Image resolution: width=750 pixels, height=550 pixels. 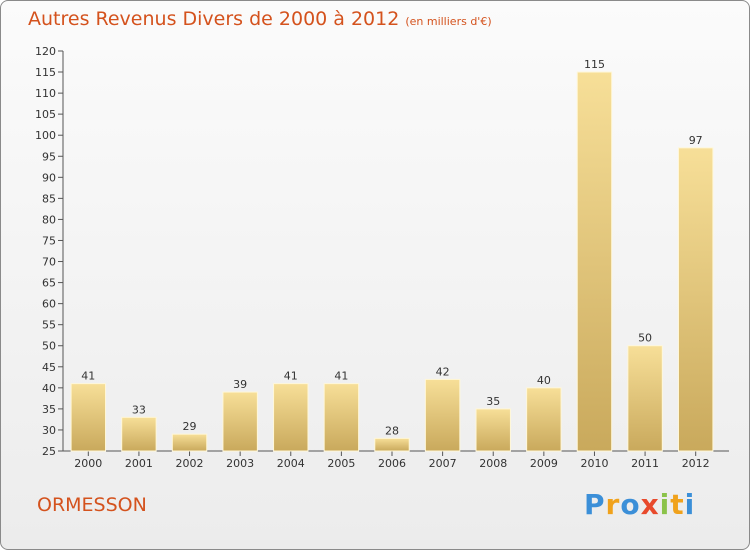 What do you see at coordinates (443, 463) in the screenshot?
I see `x-tick-label: 2007` at bounding box center [443, 463].